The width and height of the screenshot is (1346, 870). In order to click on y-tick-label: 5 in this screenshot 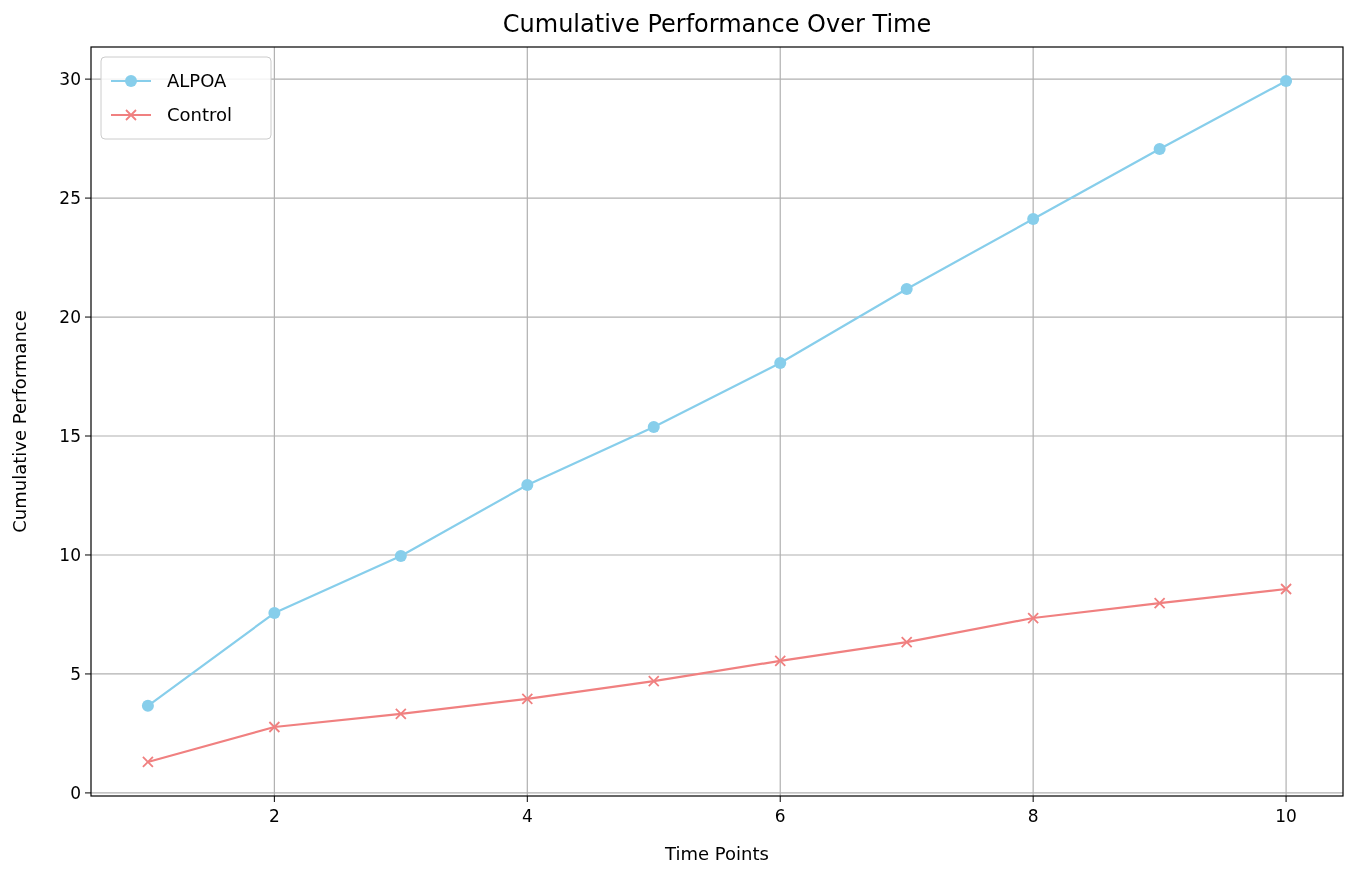, I will do `click(75, 673)`.